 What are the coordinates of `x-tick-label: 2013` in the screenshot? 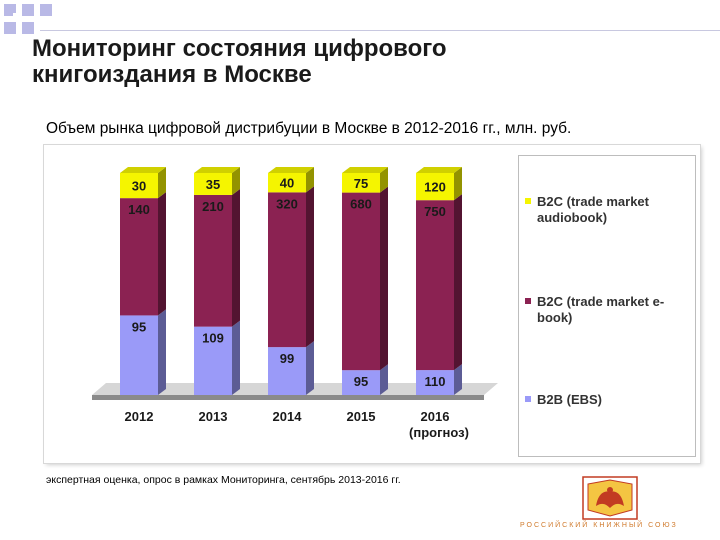 It's located at (213, 416).